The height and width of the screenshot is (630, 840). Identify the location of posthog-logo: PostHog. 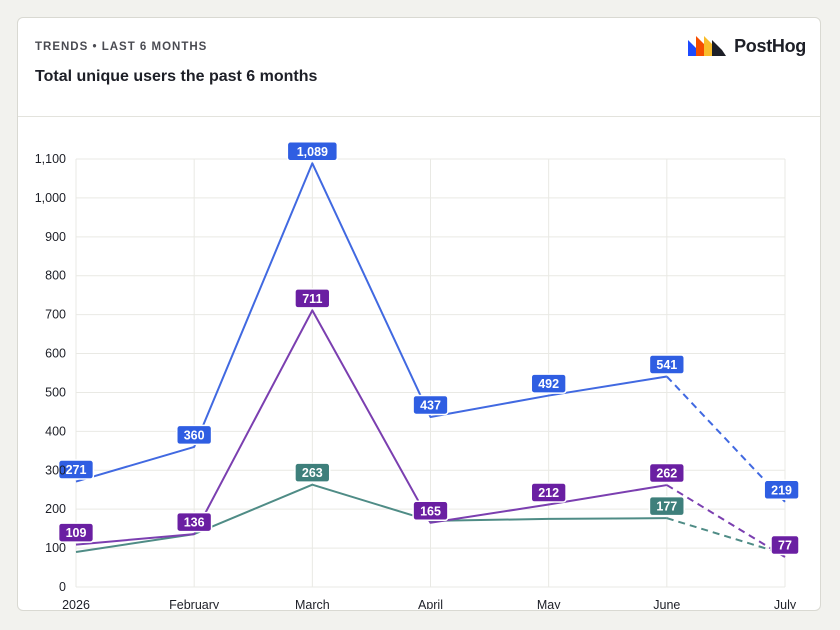
(747, 46).